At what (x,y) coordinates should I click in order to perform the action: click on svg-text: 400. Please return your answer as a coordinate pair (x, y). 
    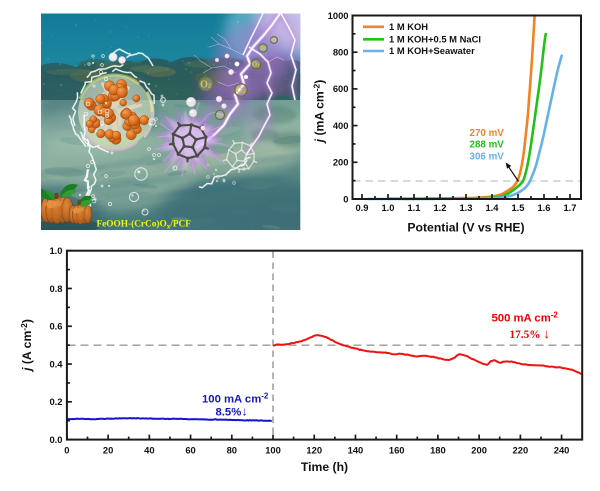
    Looking at the image, I should click on (341, 125).